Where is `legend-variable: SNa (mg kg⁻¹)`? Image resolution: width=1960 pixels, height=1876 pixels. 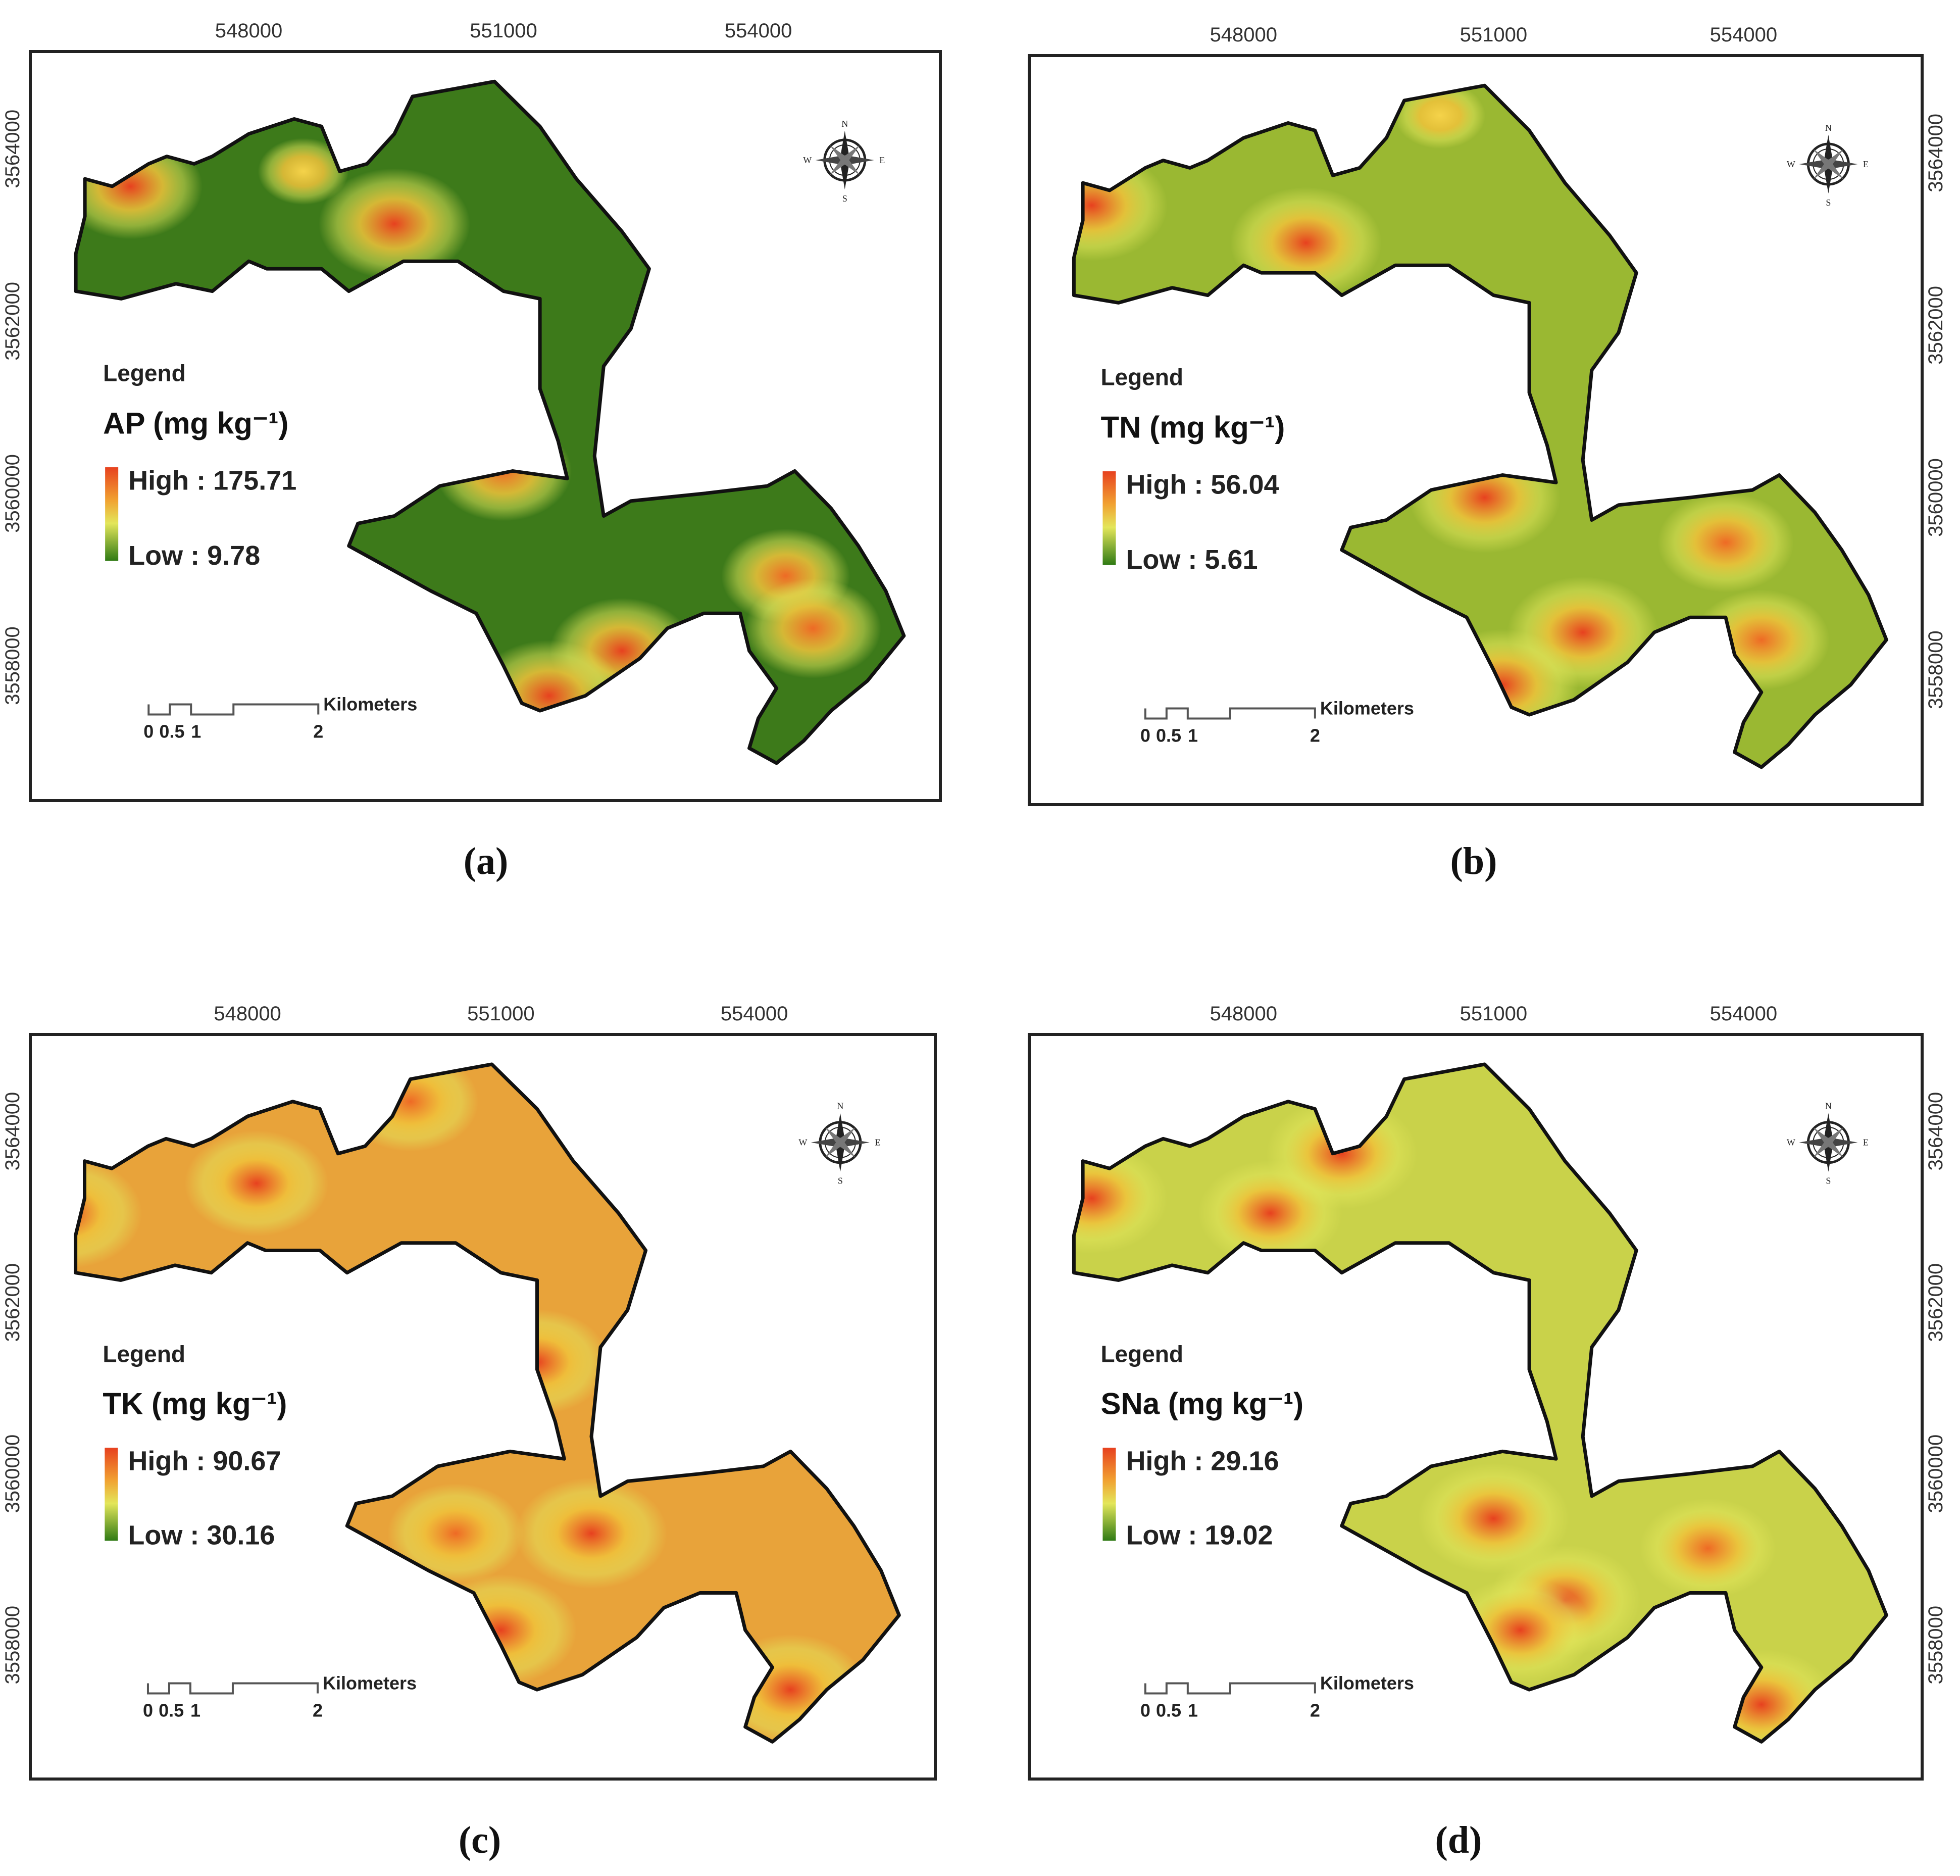 legend-variable: SNa (mg kg⁻¹) is located at coordinates (1202, 1404).